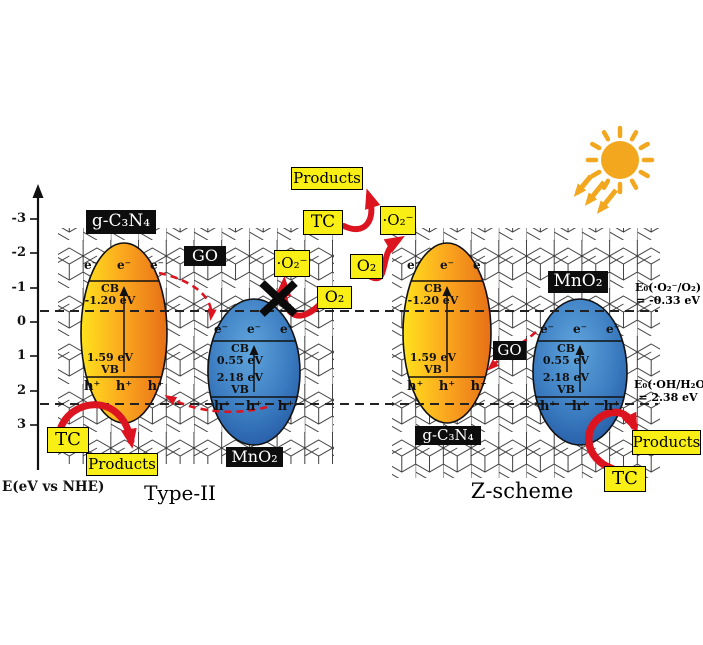 The height and width of the screenshot is (645, 703). I want to click on label-tc-bottom-right: TC, so click(625, 479).